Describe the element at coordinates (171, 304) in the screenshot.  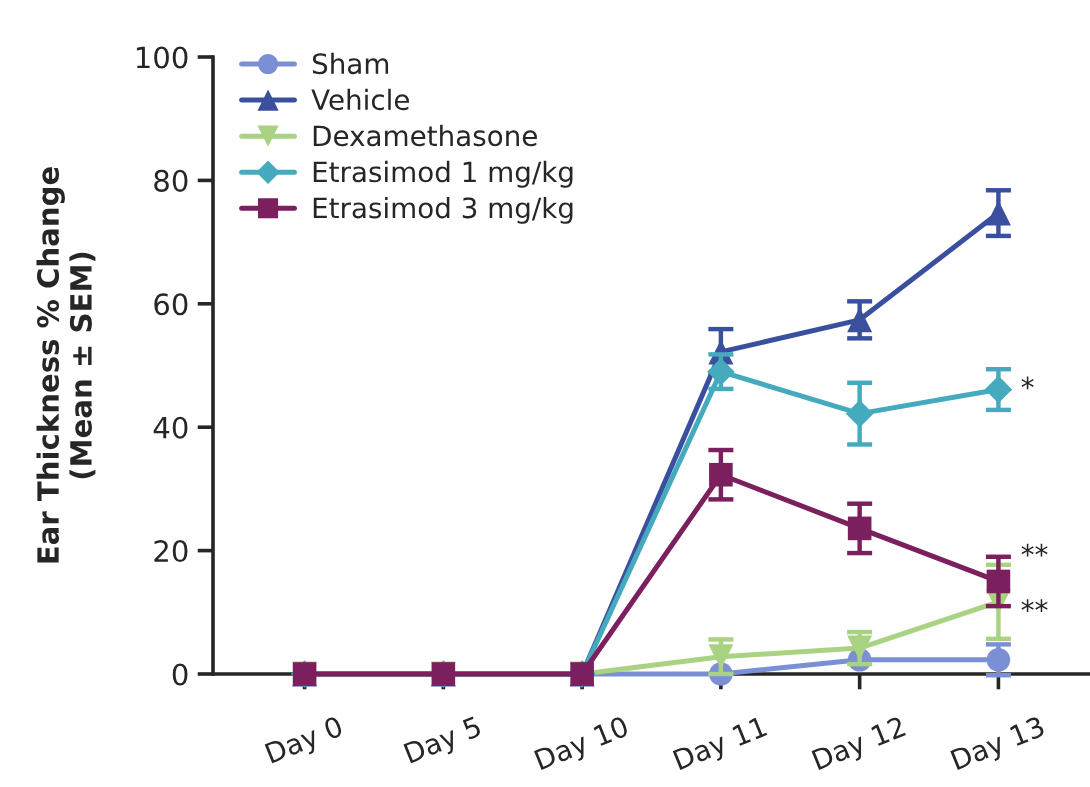
I see `y-tick-label: 60` at that location.